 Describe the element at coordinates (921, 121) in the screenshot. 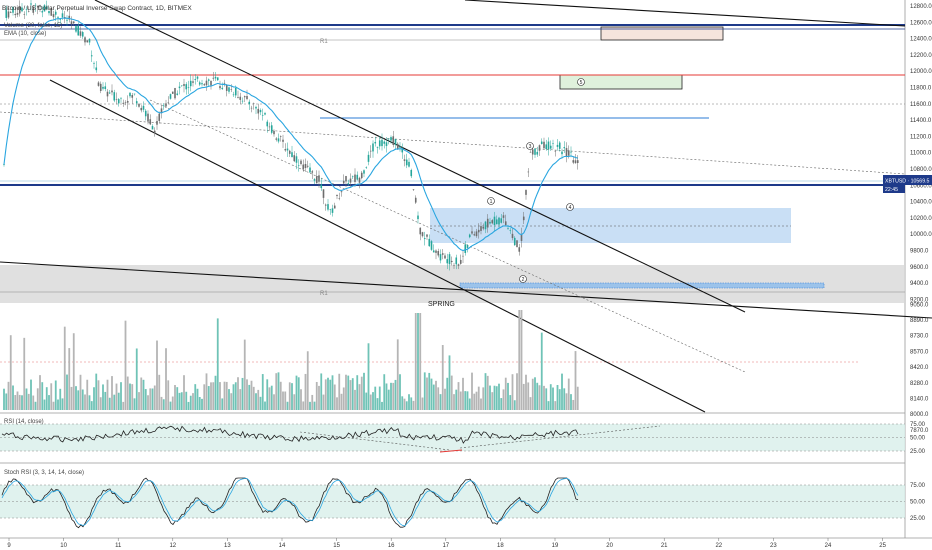

I see `price-tick: 11400.0` at that location.